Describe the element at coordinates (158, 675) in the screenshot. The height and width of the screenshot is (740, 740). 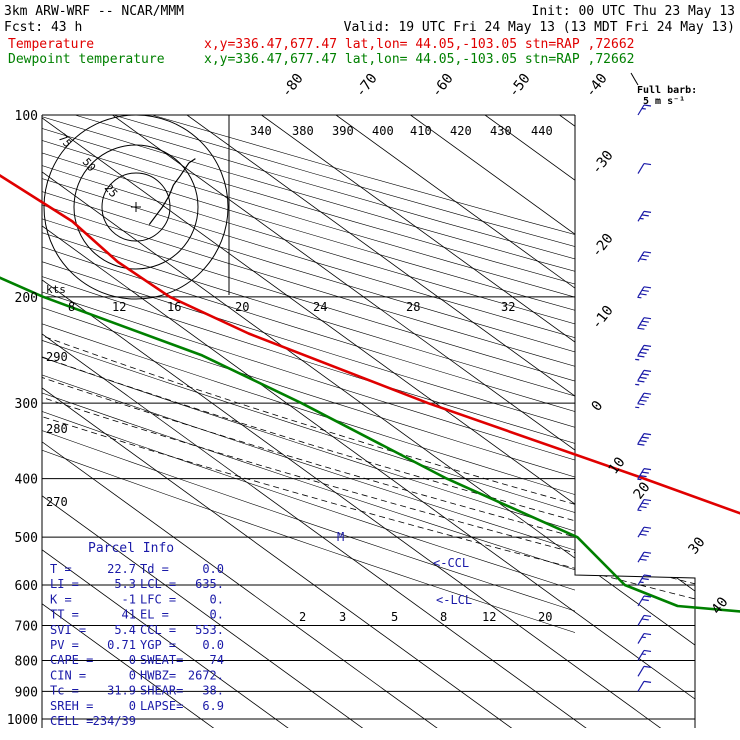
I see `parcel-info-cell: HWBZ=` at that location.